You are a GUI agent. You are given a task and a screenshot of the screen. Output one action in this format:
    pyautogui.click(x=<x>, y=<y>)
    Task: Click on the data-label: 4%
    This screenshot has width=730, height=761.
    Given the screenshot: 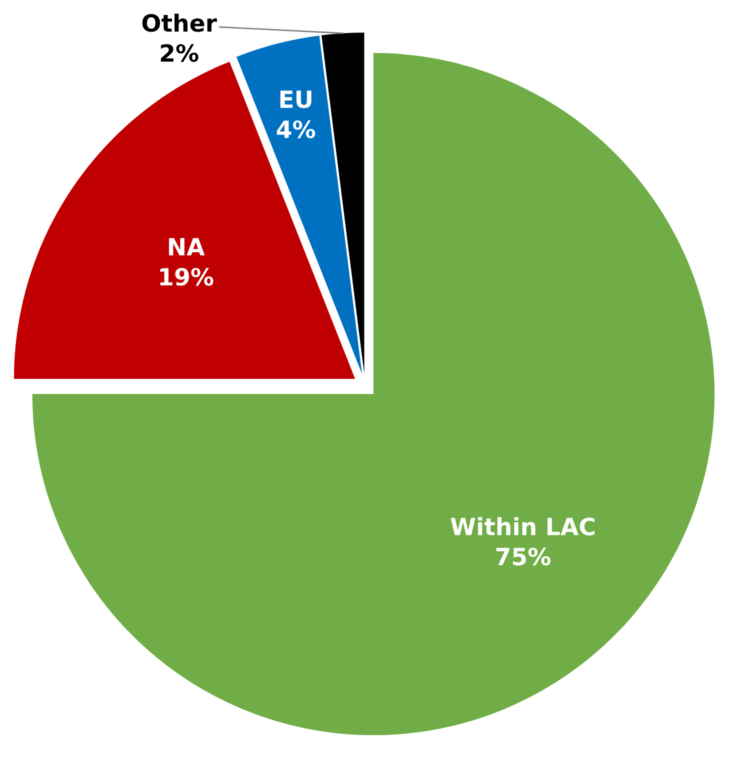 What is the action you would take?
    pyautogui.click(x=296, y=129)
    